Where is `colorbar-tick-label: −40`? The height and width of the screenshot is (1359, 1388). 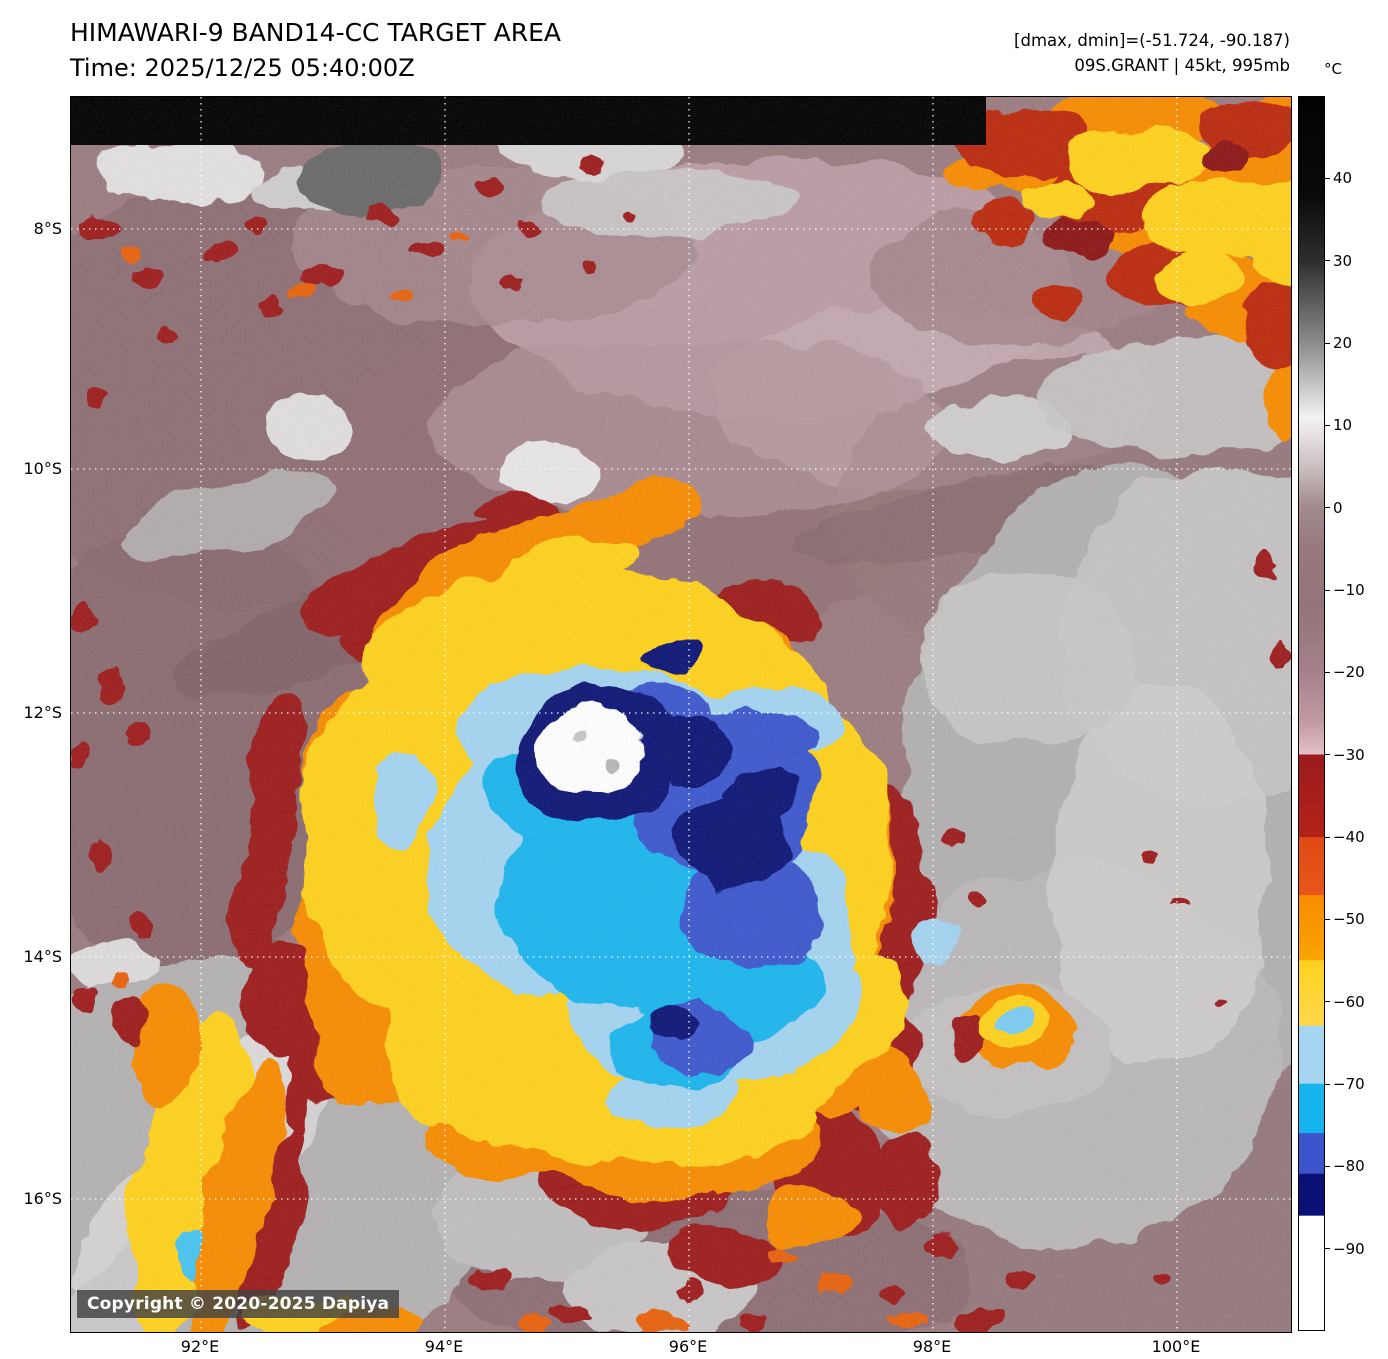 colorbar-tick-label: −40 is located at coordinates (1349, 837).